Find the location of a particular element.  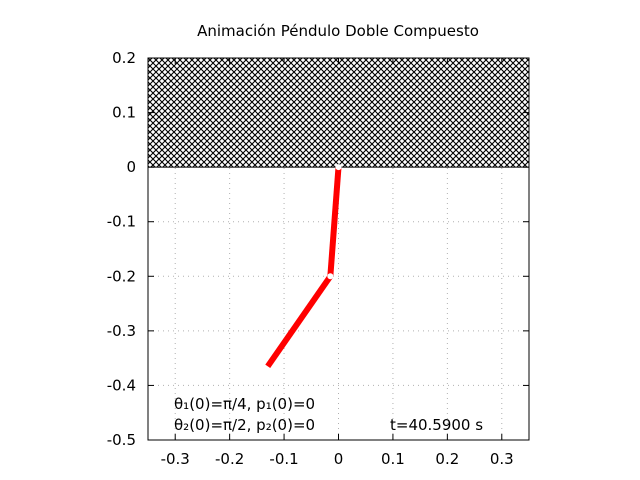

y-tick-label: -0.1 is located at coordinates (121, 222).